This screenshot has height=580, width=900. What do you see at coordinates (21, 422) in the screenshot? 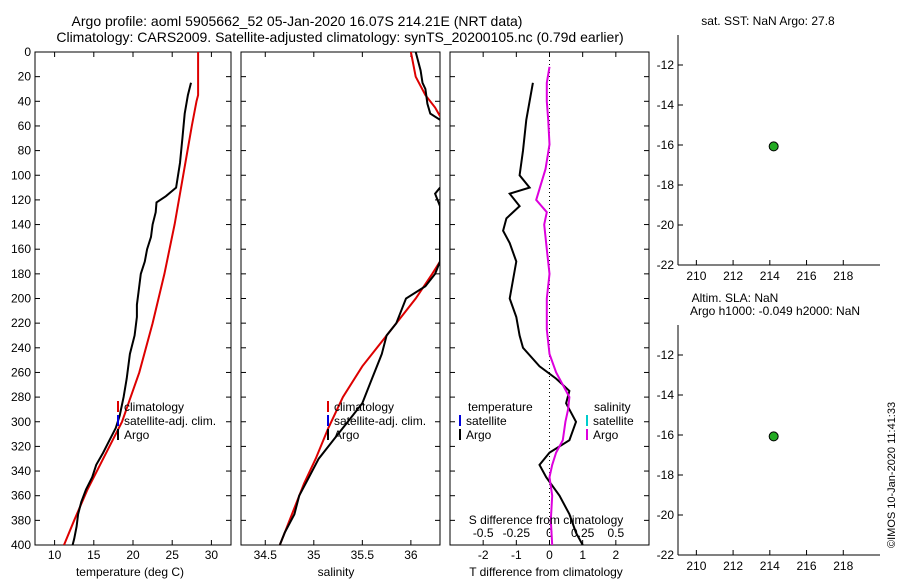
I see `y-tick-label: 300` at bounding box center [21, 422].